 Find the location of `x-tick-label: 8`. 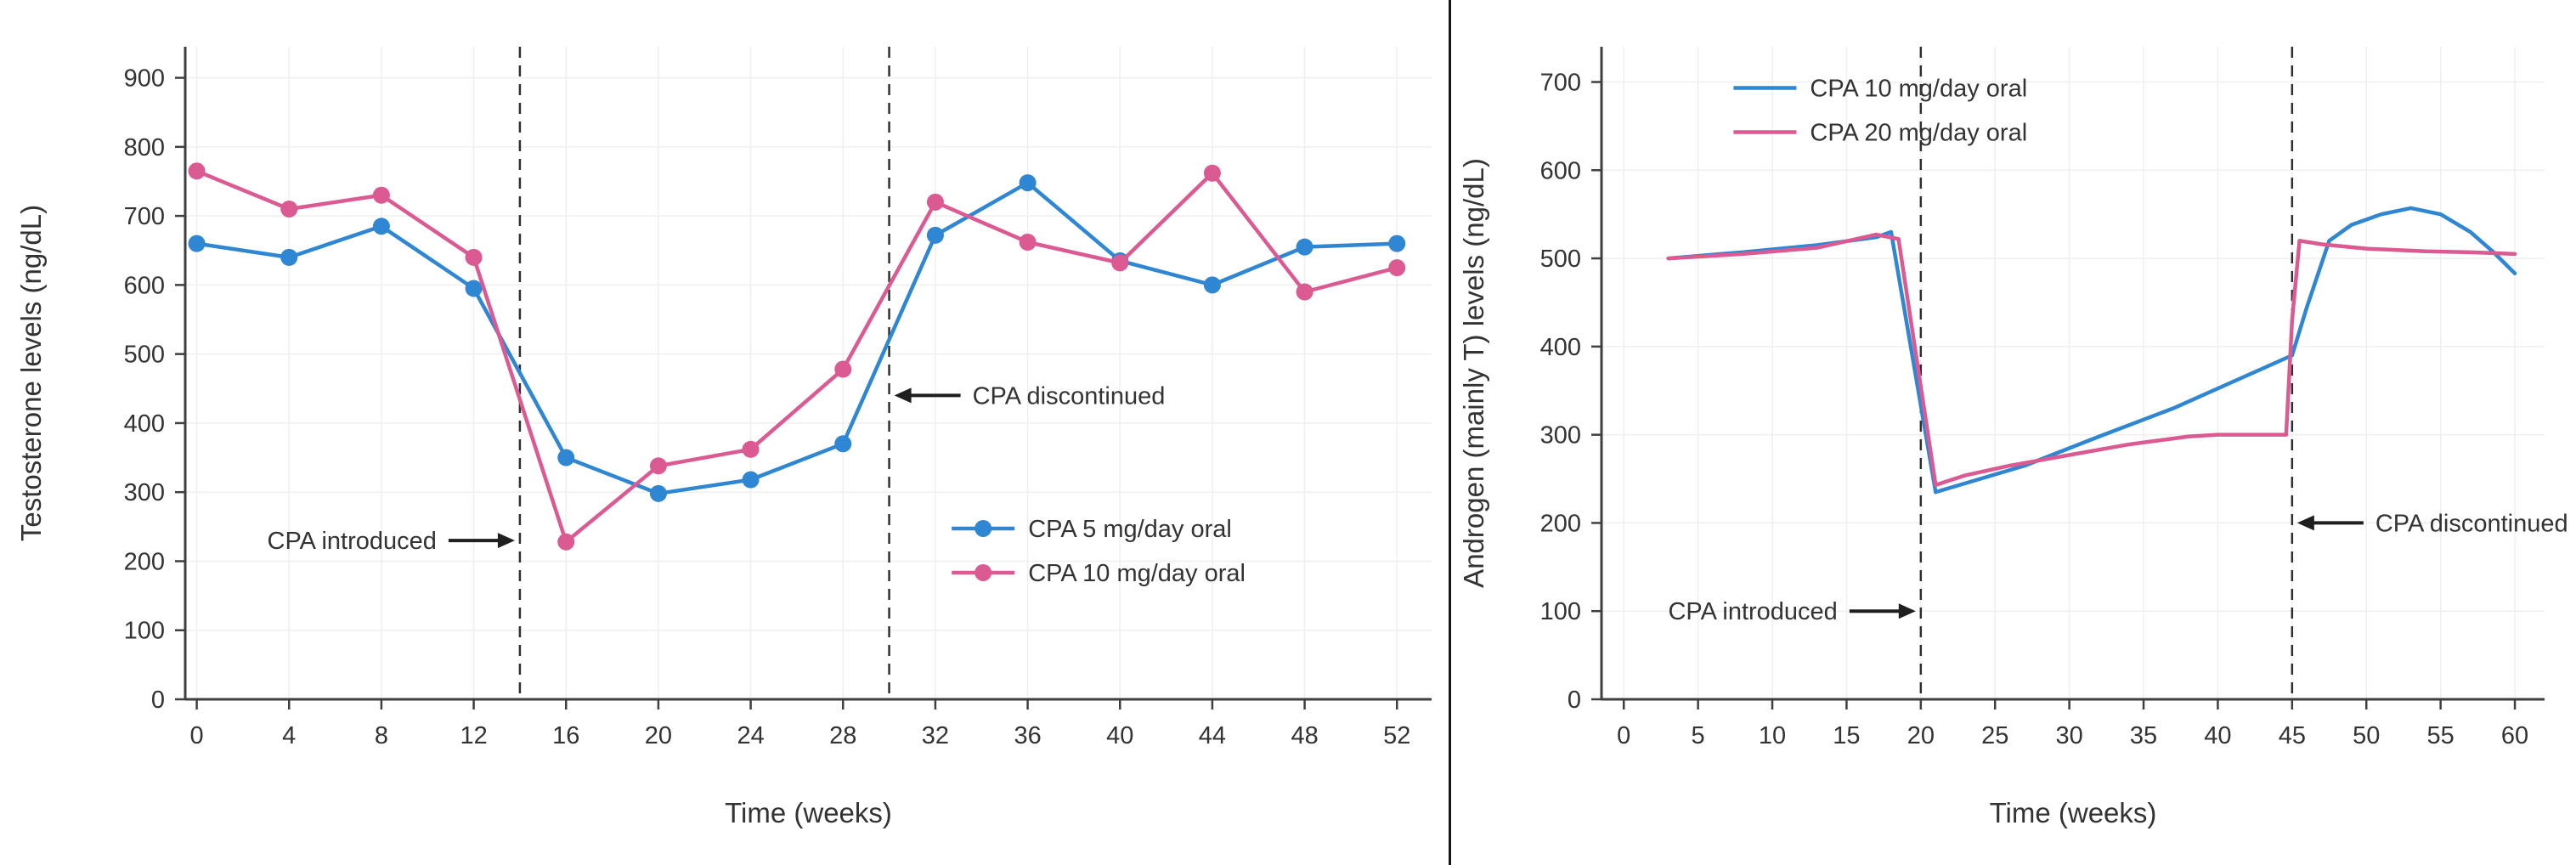

x-tick-label: 8 is located at coordinates (381, 735).